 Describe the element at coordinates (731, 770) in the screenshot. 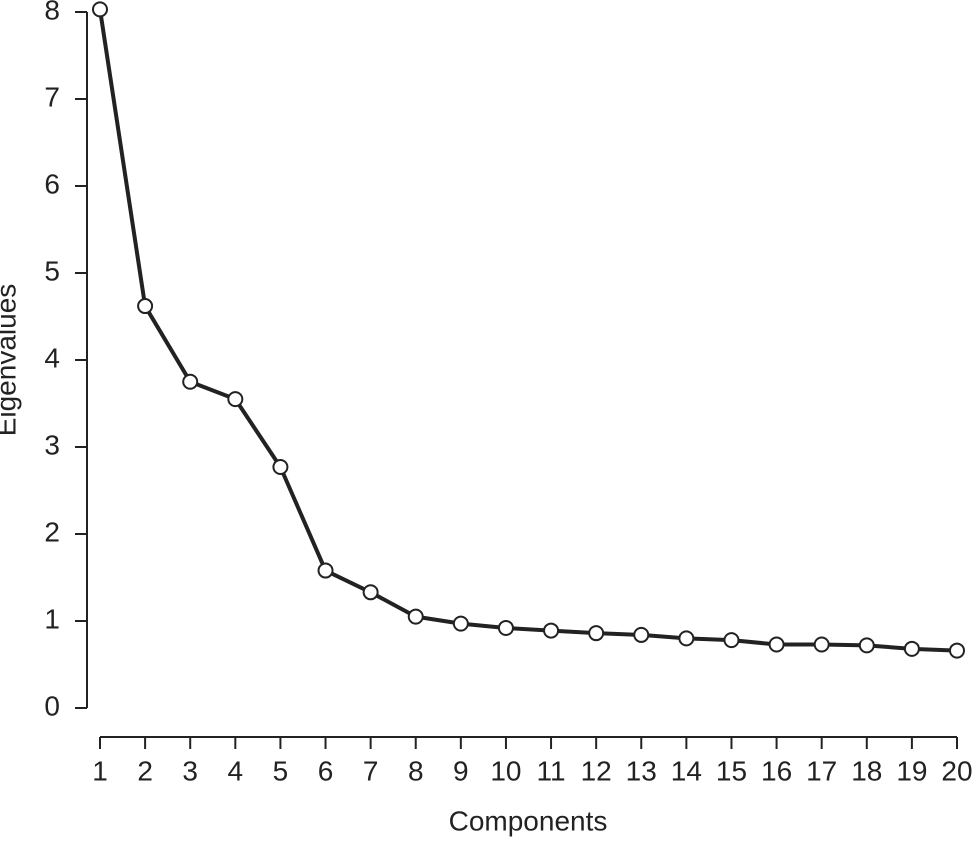

I see `x-tick-label: 15` at that location.